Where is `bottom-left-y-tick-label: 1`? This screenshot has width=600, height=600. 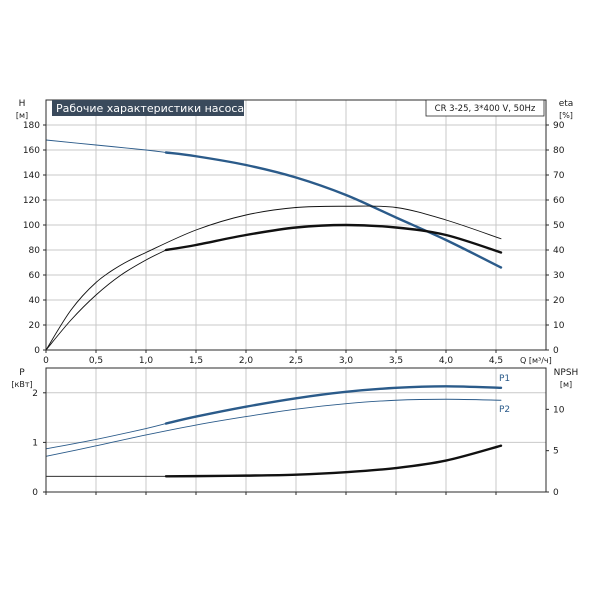
bottom-left-y-tick-label: 1 is located at coordinates (35, 443).